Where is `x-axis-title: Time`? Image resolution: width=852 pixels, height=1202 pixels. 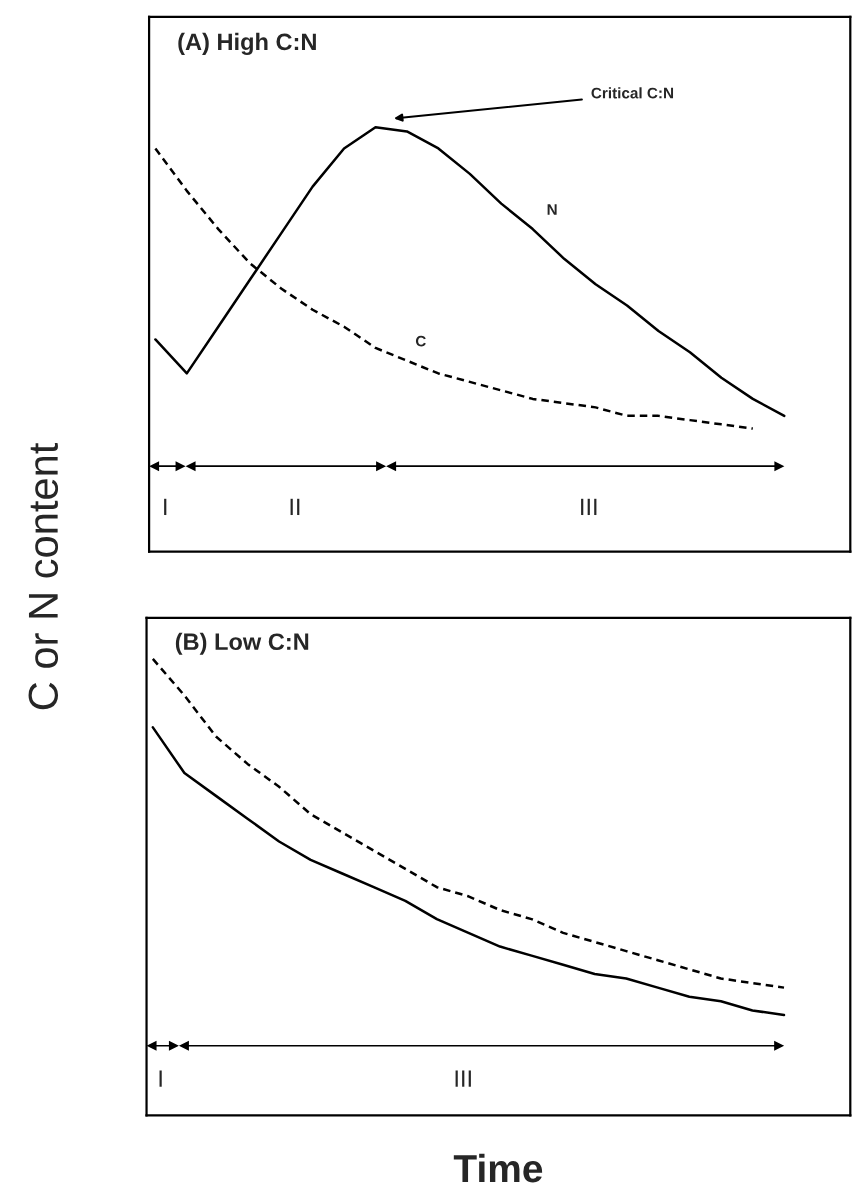
x-axis-title: Time is located at coordinates (498, 1168).